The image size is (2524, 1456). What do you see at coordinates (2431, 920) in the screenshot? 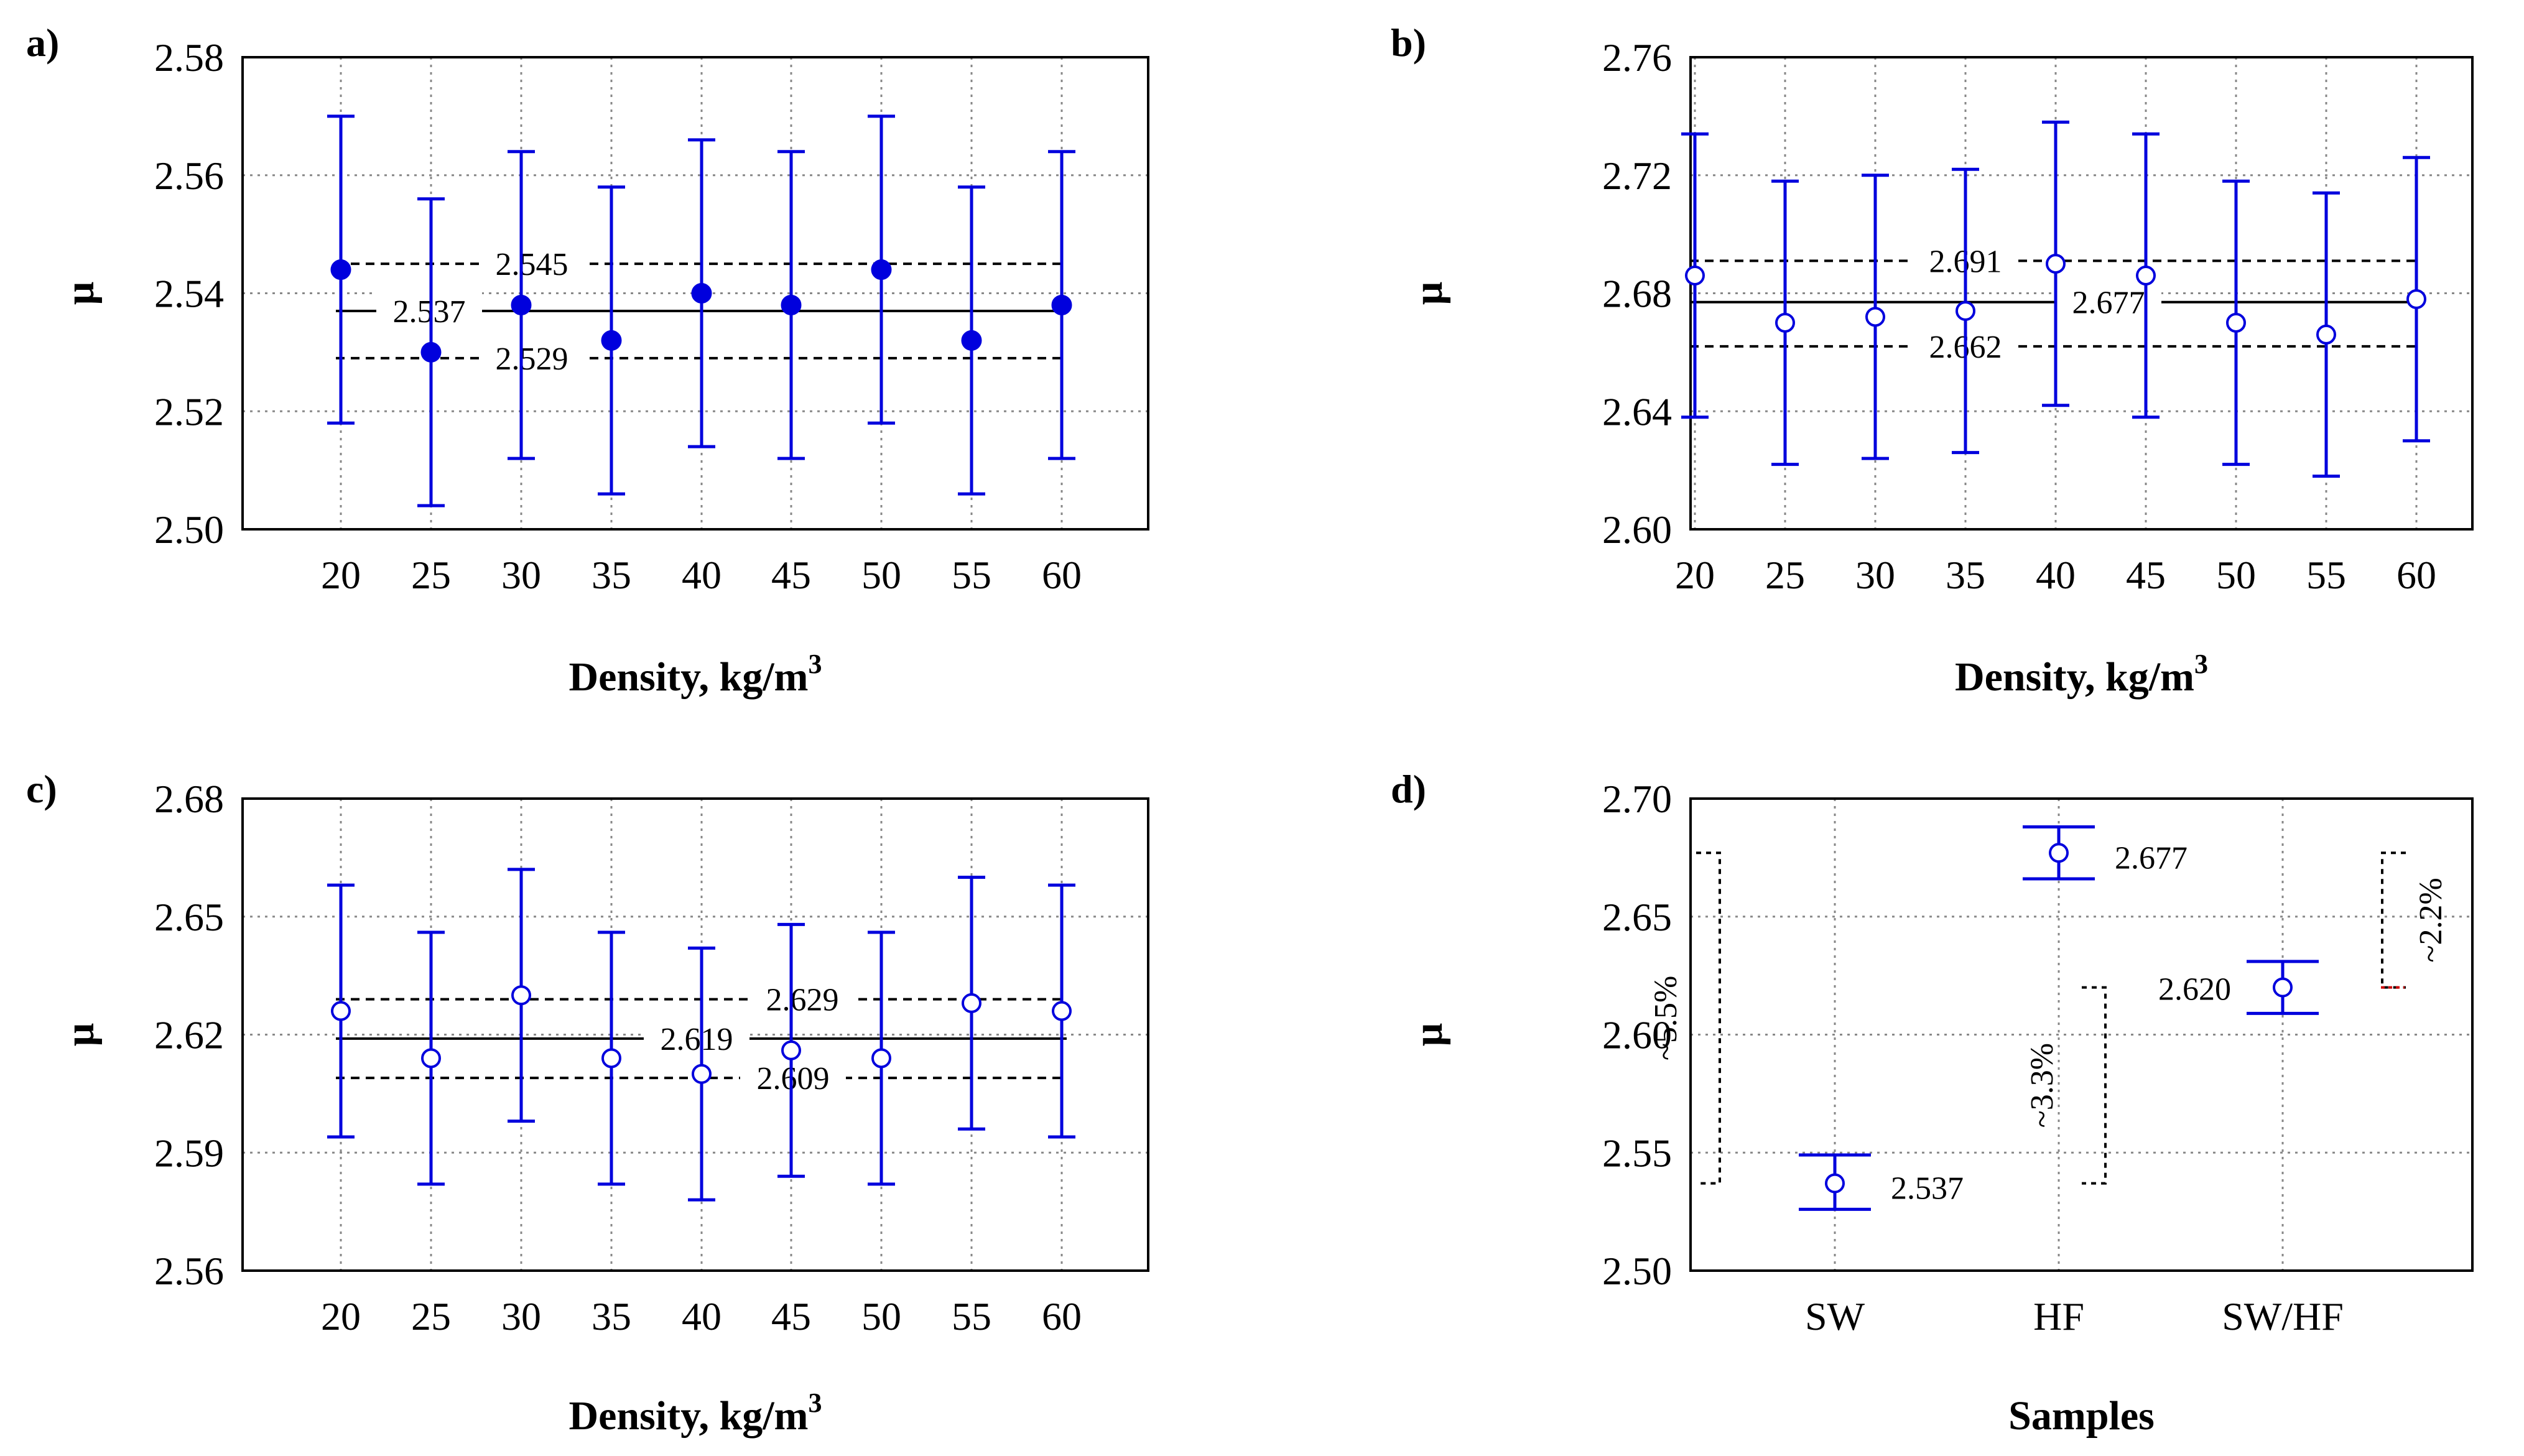
I see `percent-label: ~2.2%` at bounding box center [2431, 920].